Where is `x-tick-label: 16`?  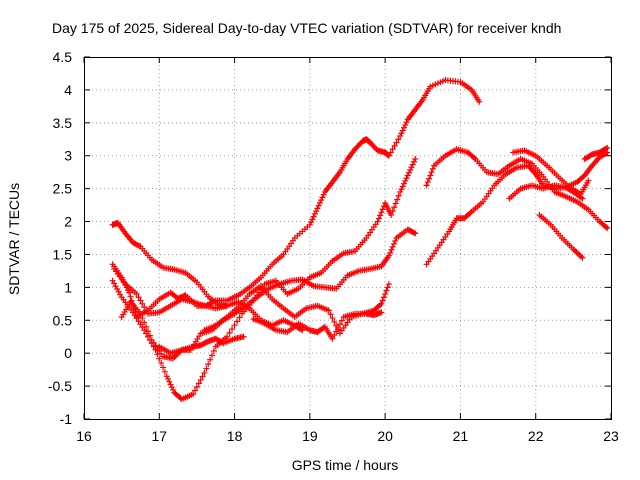
x-tick-label: 16 is located at coordinates (84, 436).